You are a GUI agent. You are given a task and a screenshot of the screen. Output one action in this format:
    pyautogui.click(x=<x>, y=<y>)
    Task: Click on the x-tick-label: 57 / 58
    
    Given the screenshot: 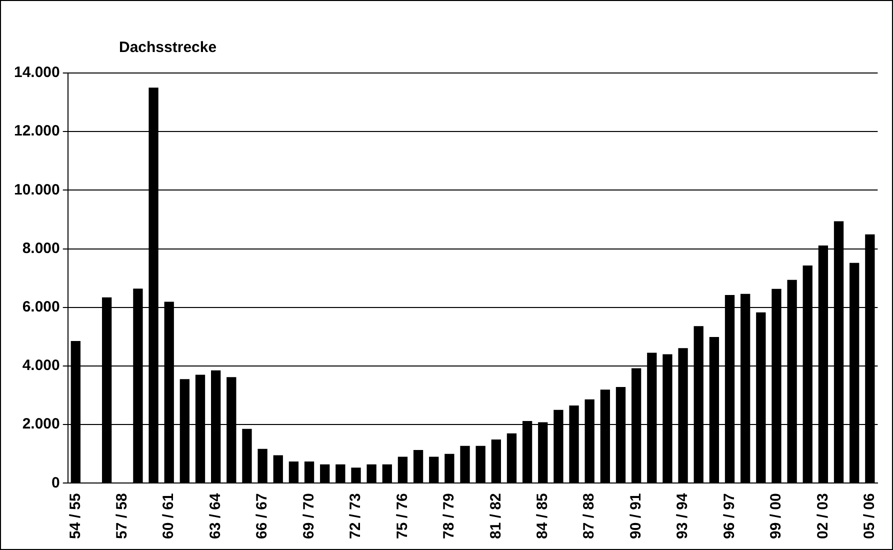 What is the action you would take?
    pyautogui.click(x=122, y=516)
    